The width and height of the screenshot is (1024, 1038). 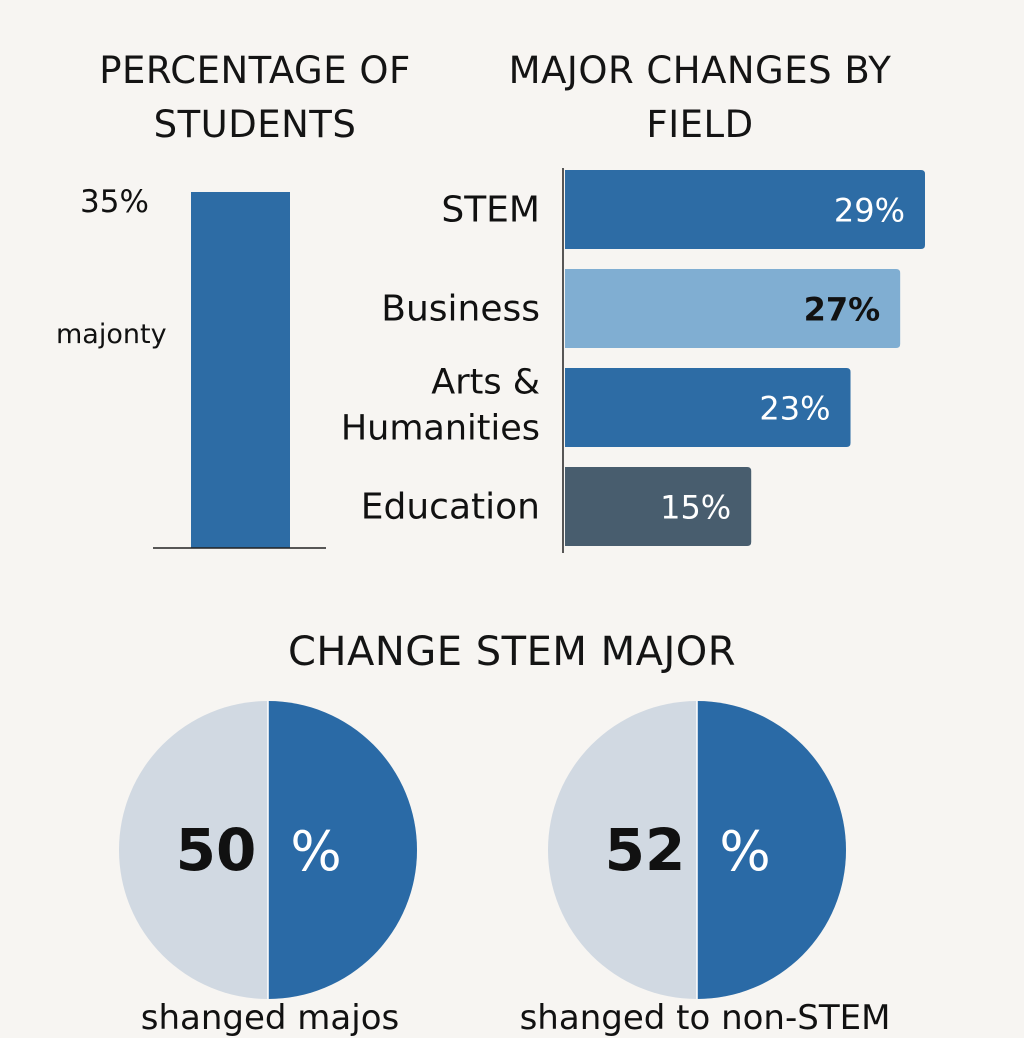 I want to click on left-chart-title: PERCENTAGE OF STUDENTS, so click(x=255, y=97).